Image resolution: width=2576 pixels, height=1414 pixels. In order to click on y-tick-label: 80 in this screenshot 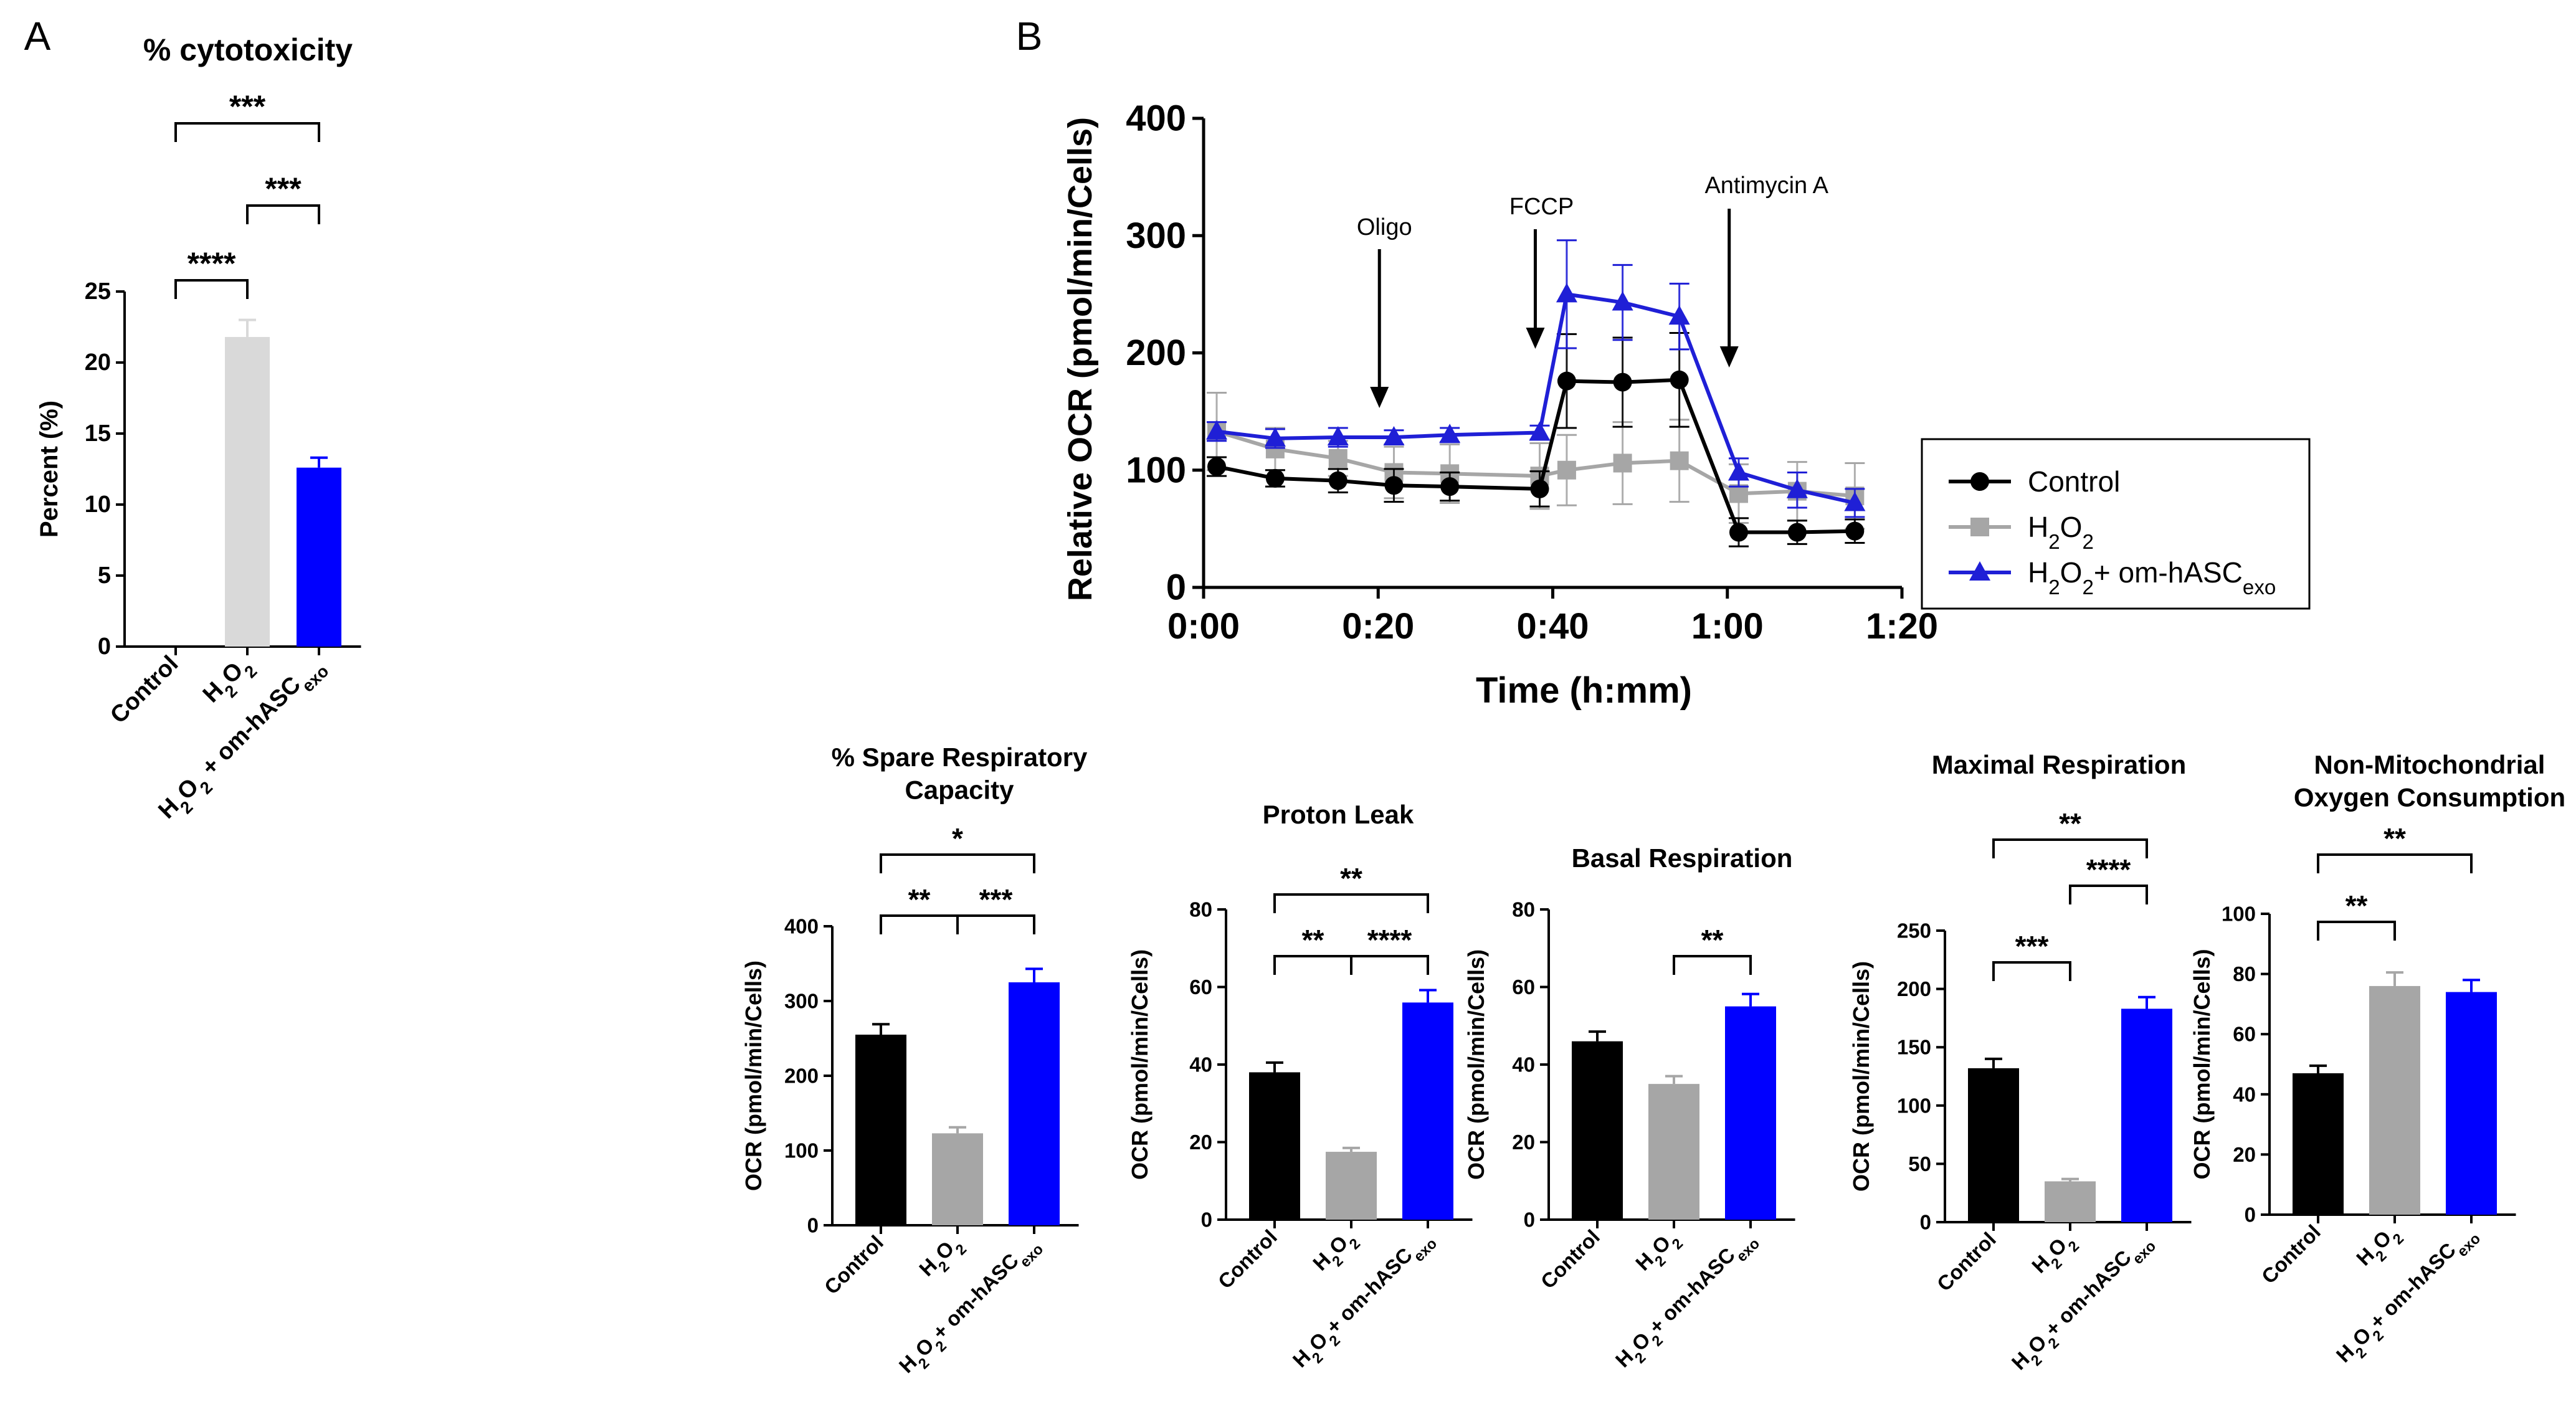, I will do `click(1523, 909)`.